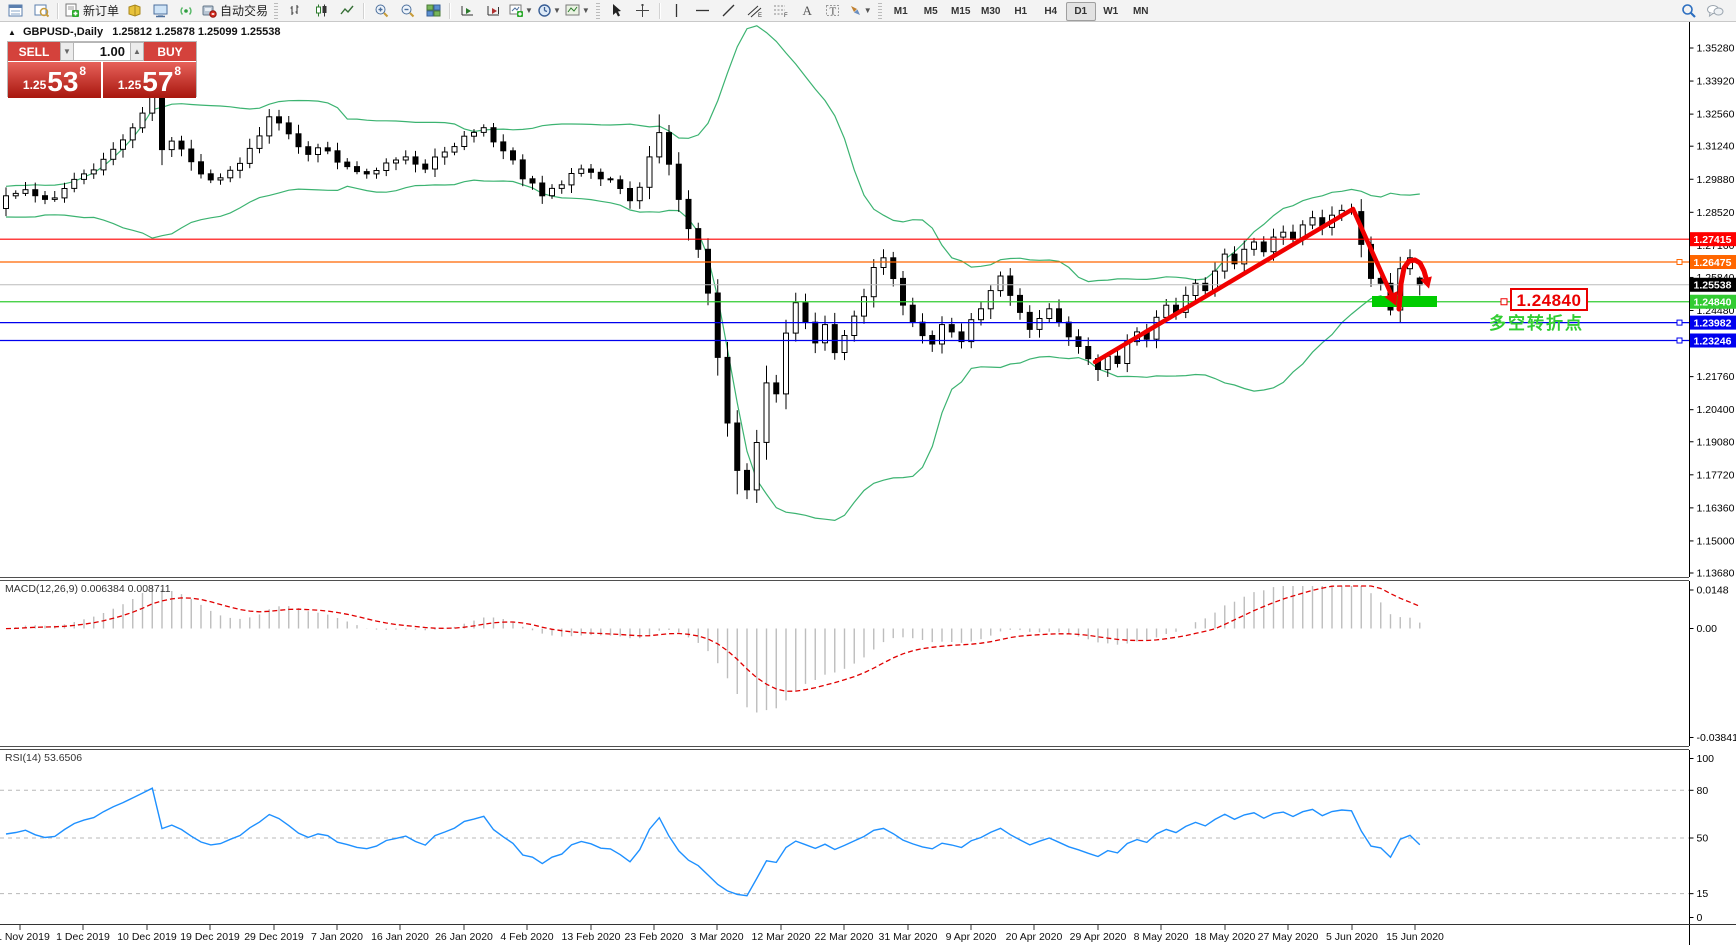  What do you see at coordinates (381, 11) in the screenshot?
I see `zoom-in-icon` at bounding box center [381, 11].